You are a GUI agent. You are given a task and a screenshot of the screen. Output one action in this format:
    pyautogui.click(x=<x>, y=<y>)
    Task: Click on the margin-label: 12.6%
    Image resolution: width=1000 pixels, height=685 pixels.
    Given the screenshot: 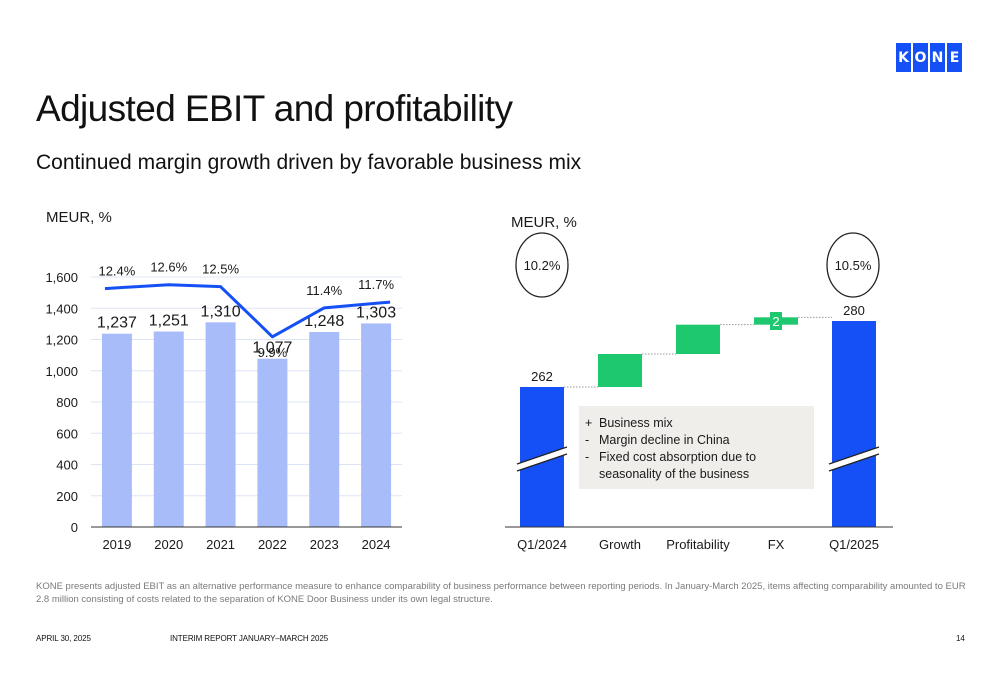 What is the action you would take?
    pyautogui.click(x=168, y=267)
    